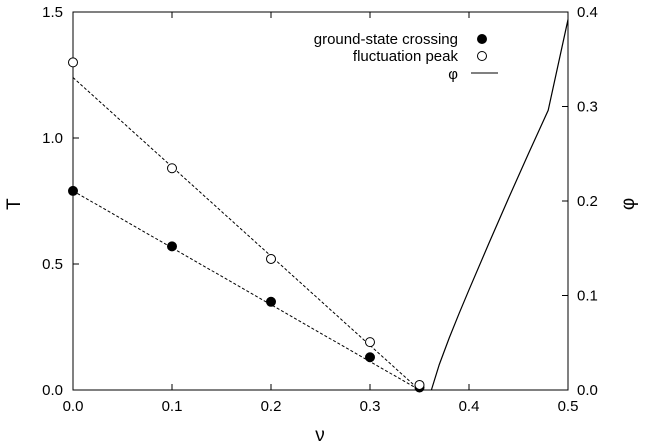  Describe the element at coordinates (386, 39) in the screenshot. I see `legend-label-ground-state-crossing: ground-state crossing` at that location.